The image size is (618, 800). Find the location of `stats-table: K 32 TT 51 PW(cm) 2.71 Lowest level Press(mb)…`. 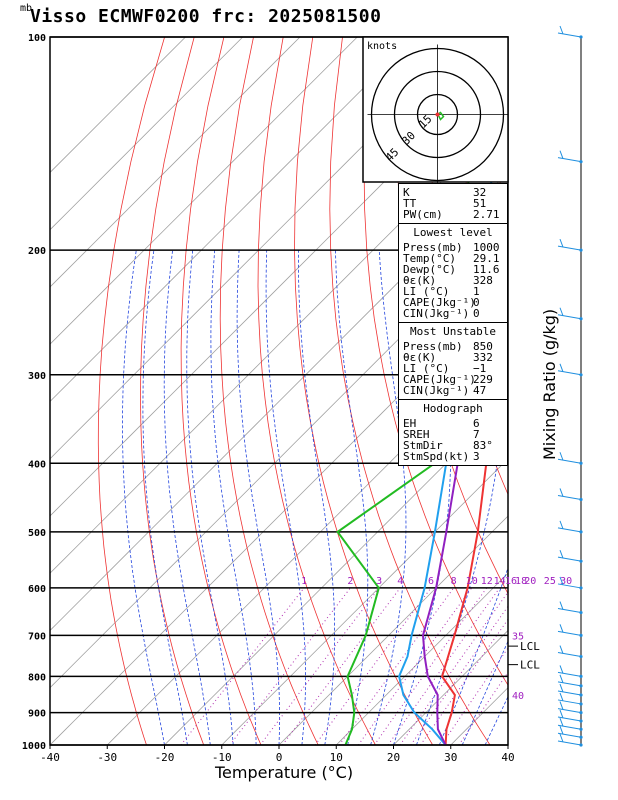

stats-table: K 32 TT 51 PW(cm) 2.71 Lowest level Press(mb)… is located at coordinates (453, 324).